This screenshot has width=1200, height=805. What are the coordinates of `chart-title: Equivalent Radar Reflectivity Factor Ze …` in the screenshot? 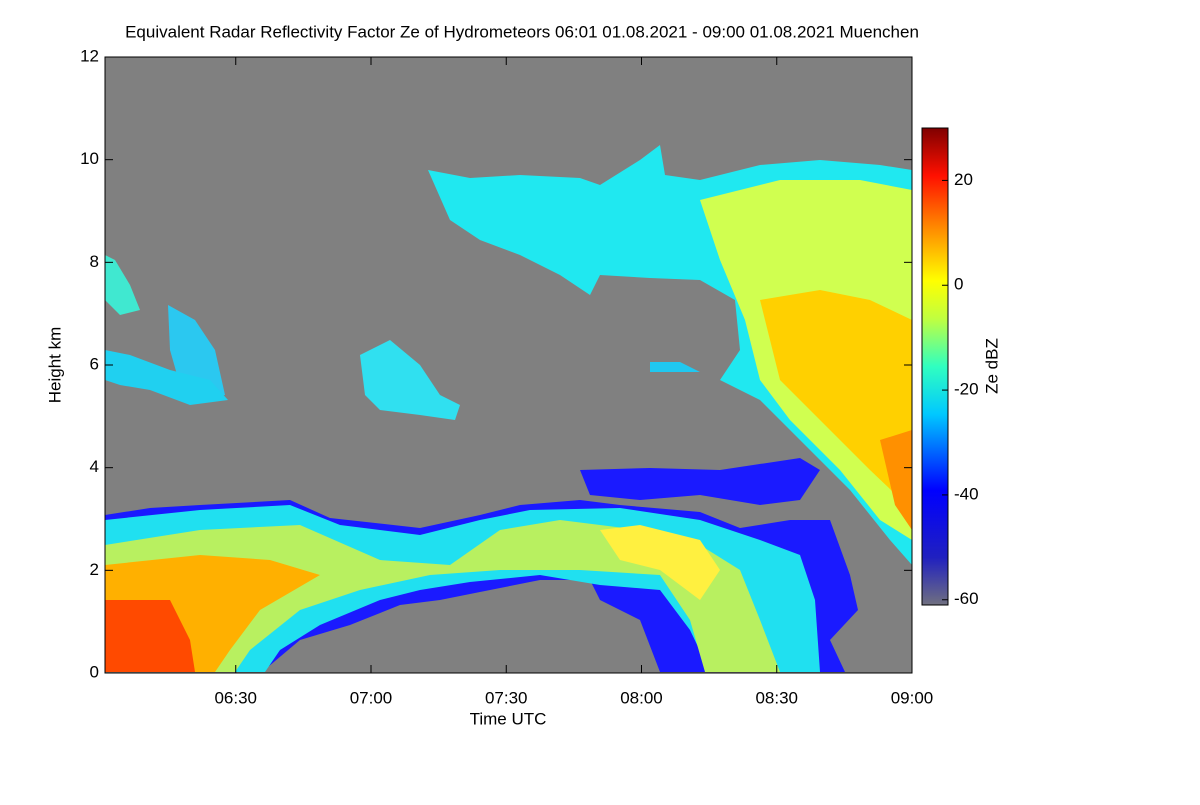 It's located at (522, 31).